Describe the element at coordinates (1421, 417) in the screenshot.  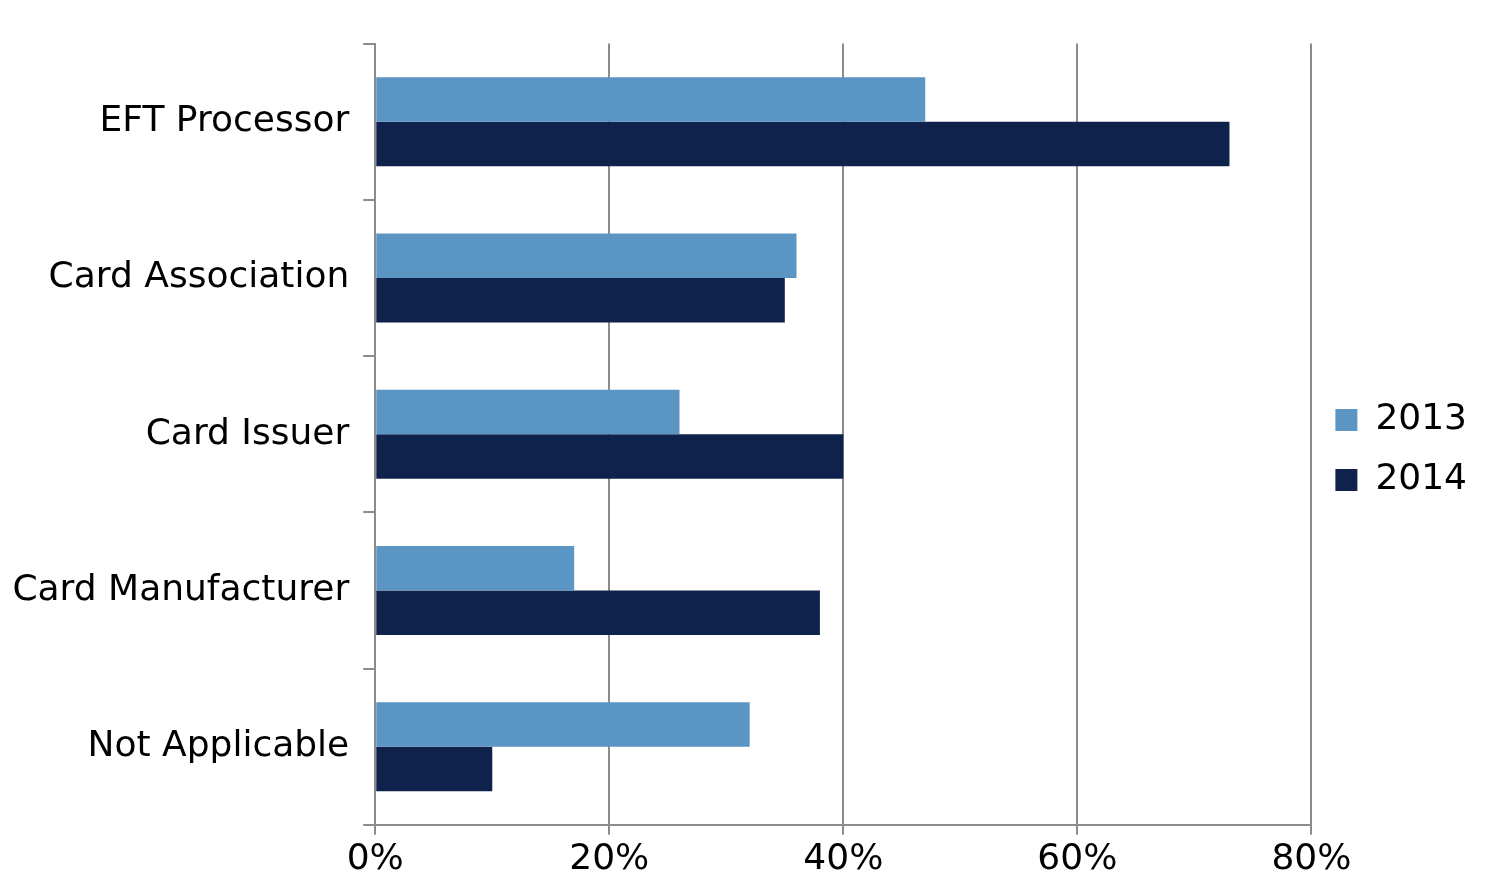
I see `legend-label: 2013` at that location.